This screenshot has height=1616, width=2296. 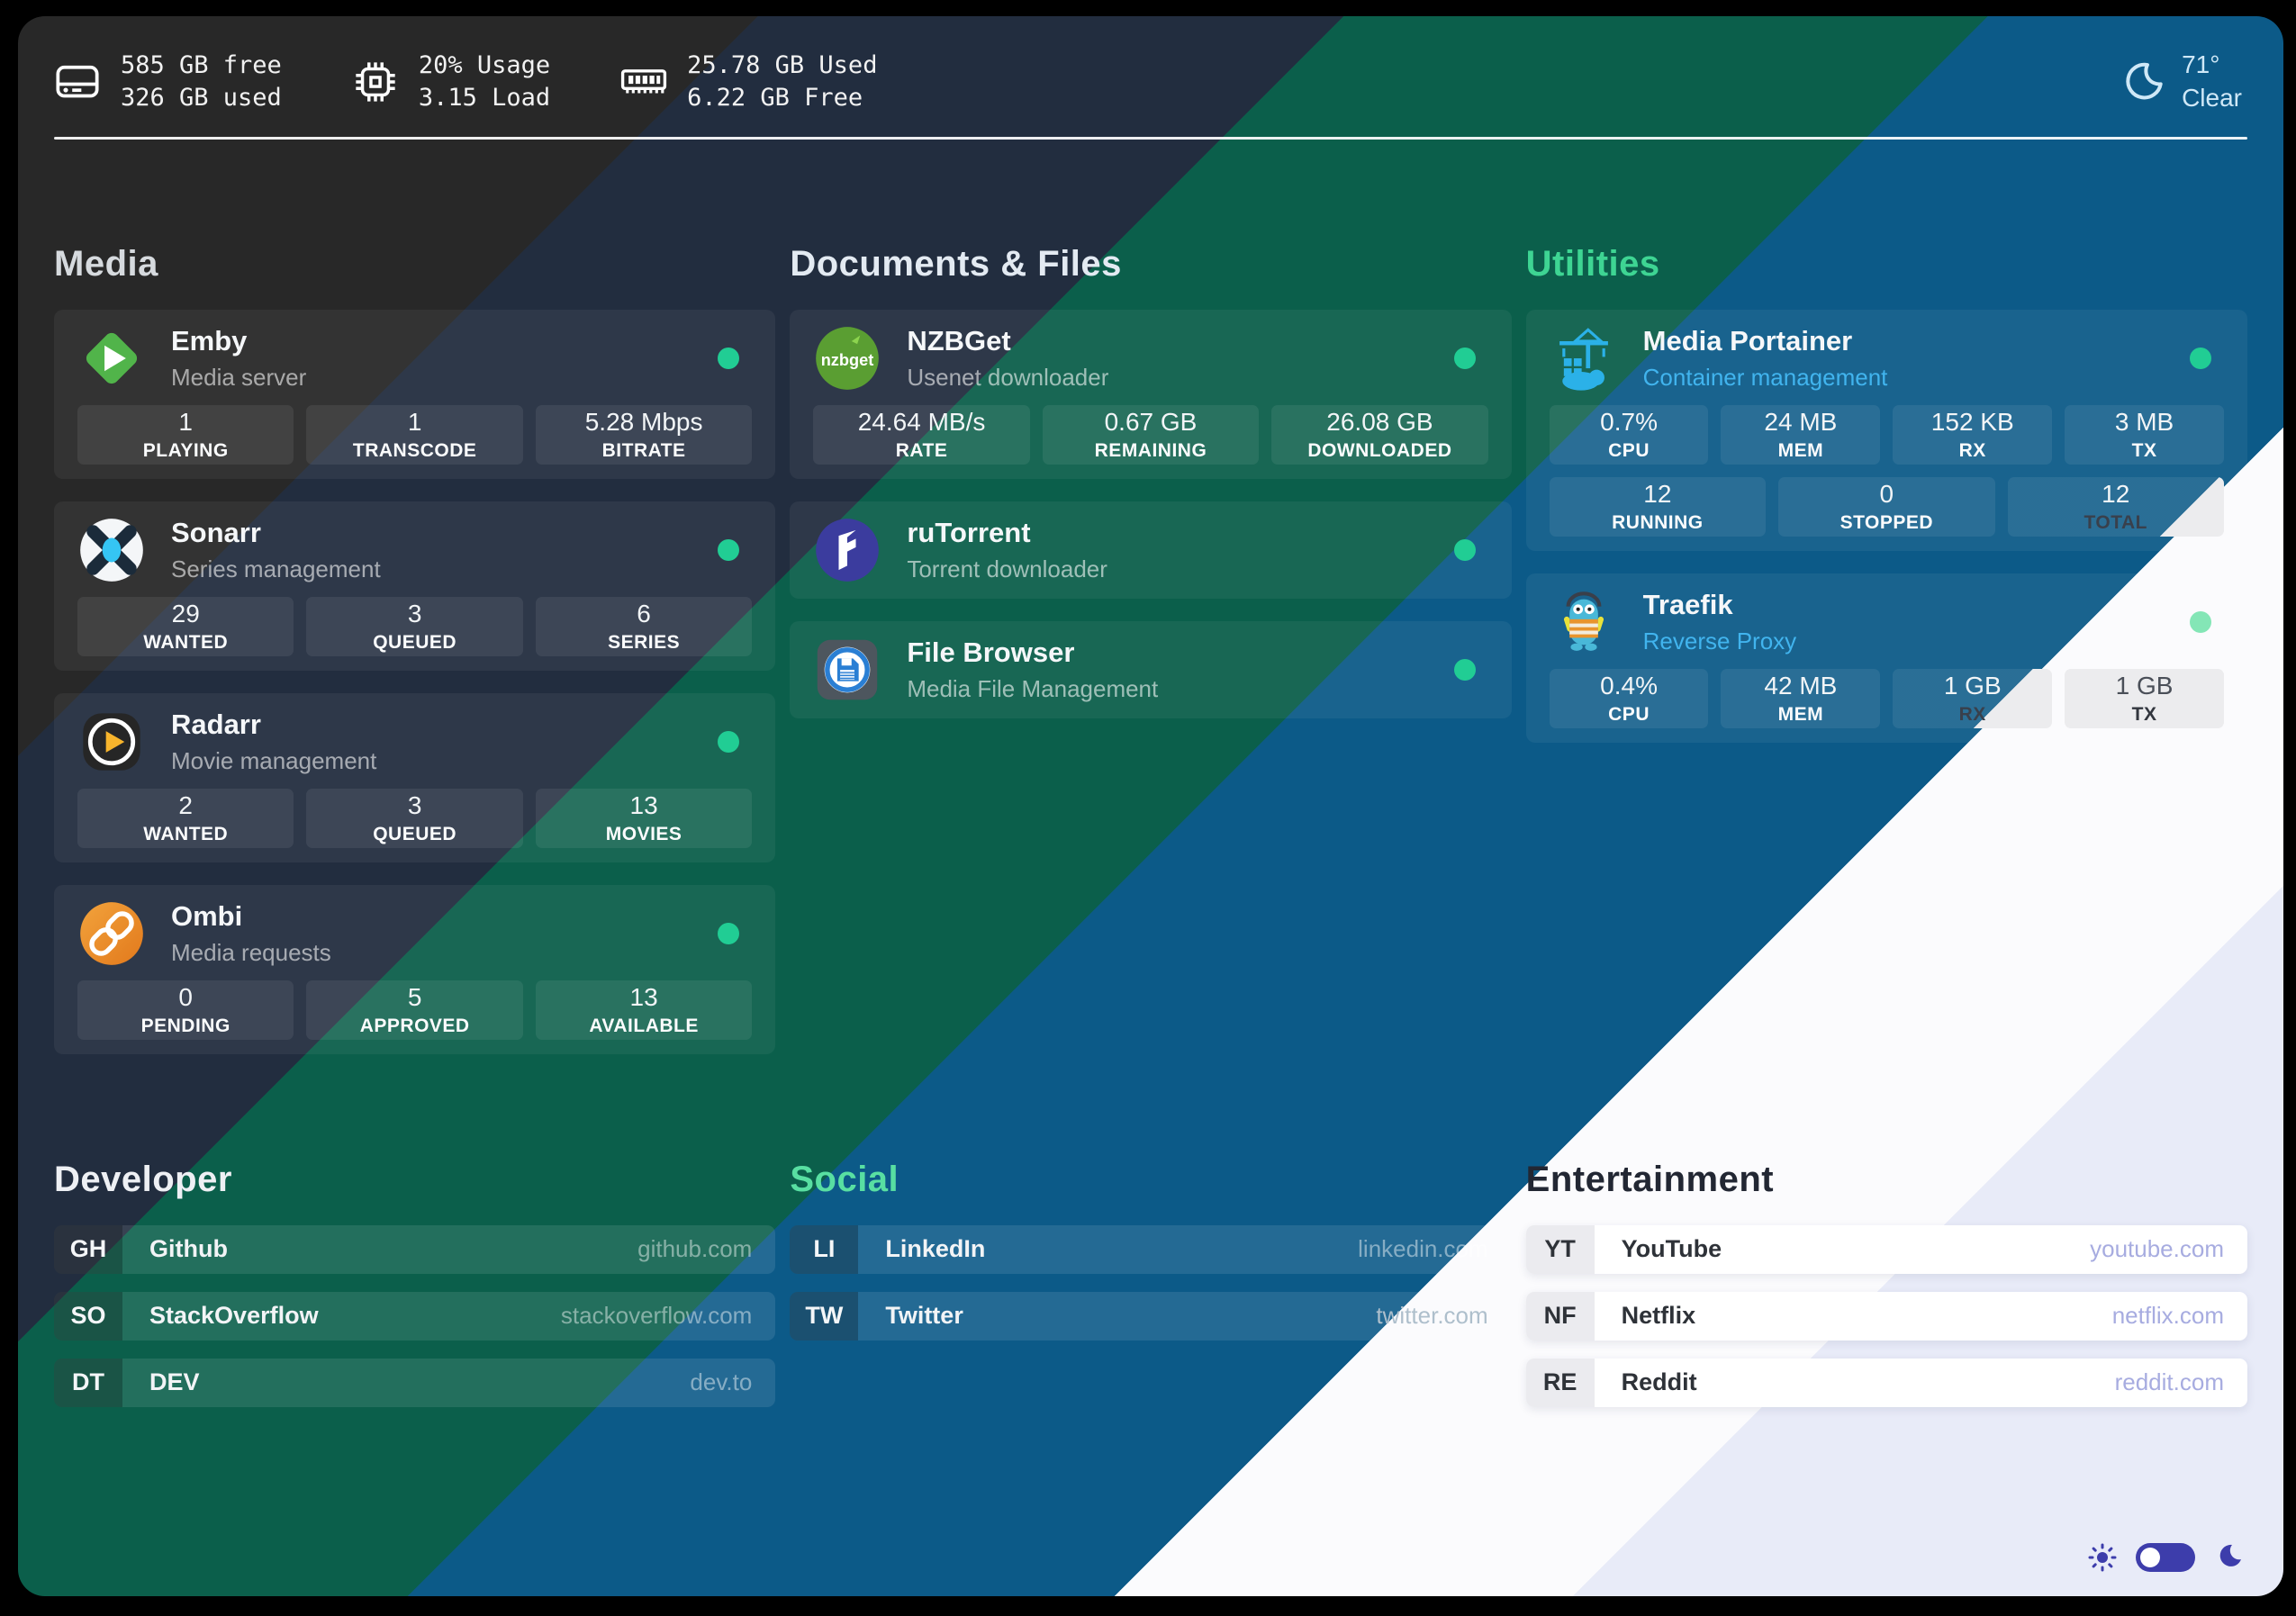 I want to click on app-subtitle: Media File Management, so click(x=1033, y=688).